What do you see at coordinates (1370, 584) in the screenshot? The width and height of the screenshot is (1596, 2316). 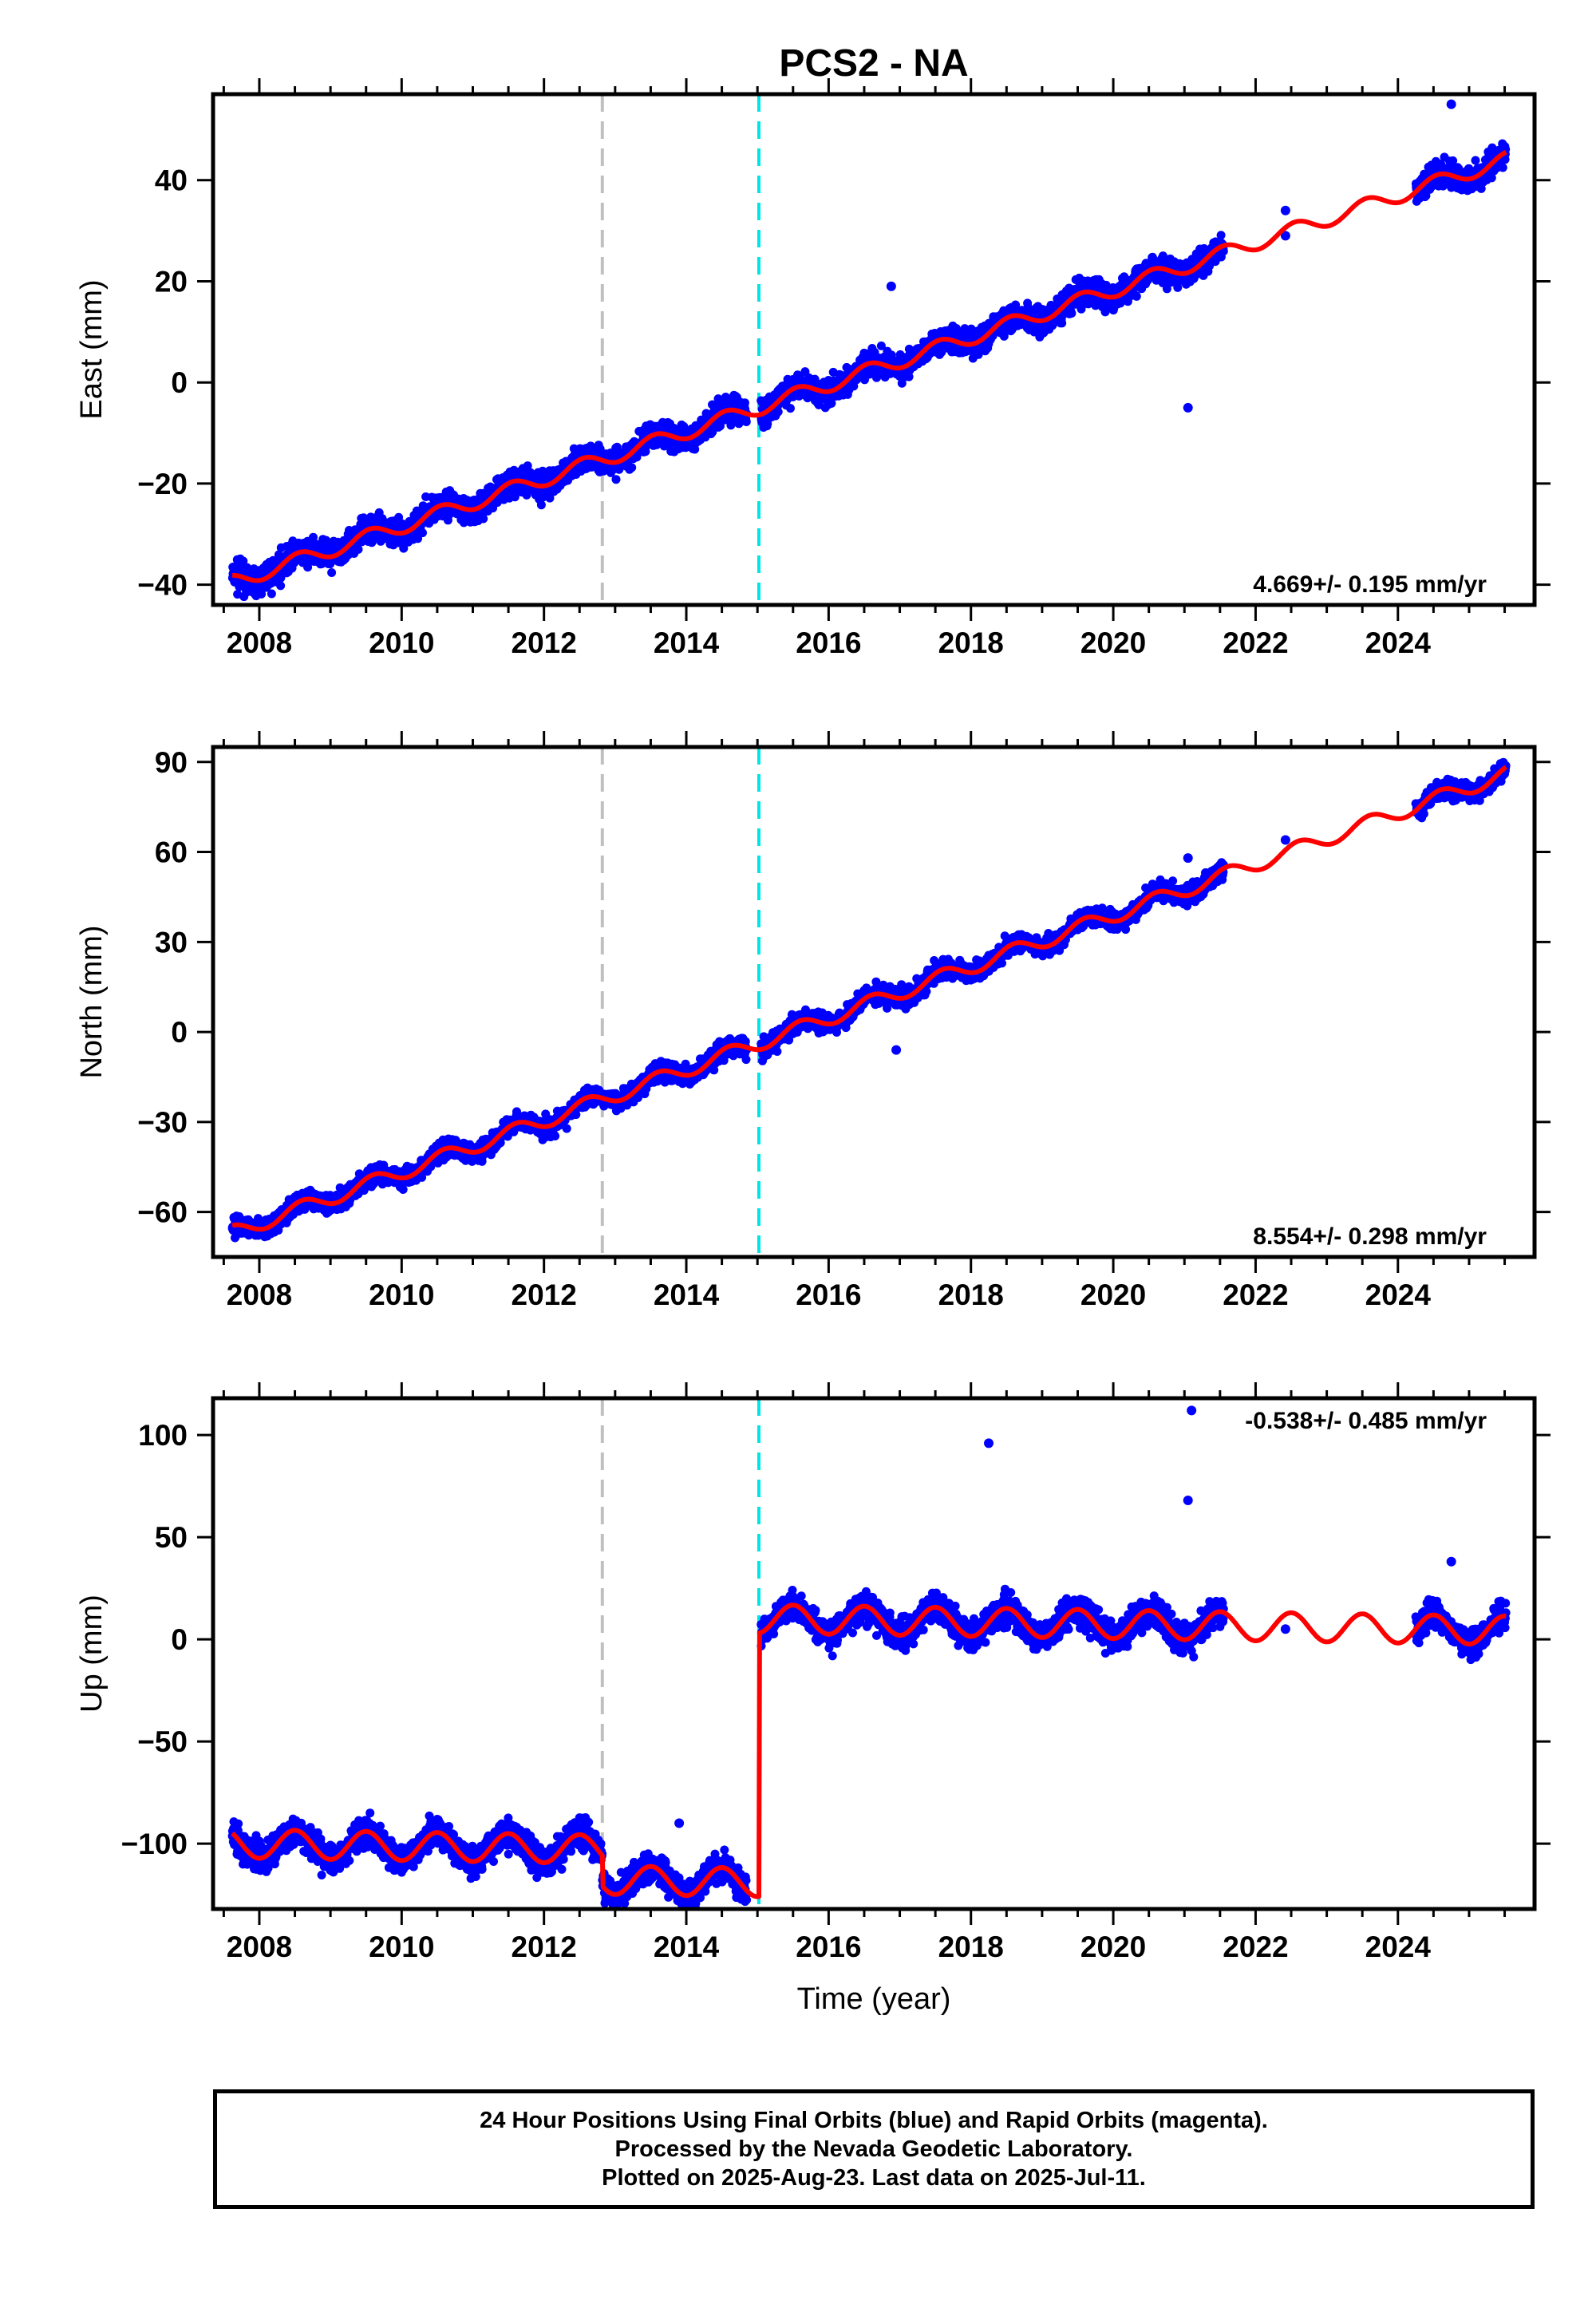 I see `velocity-label: 4.669+/- 0.195 mm/yr` at bounding box center [1370, 584].